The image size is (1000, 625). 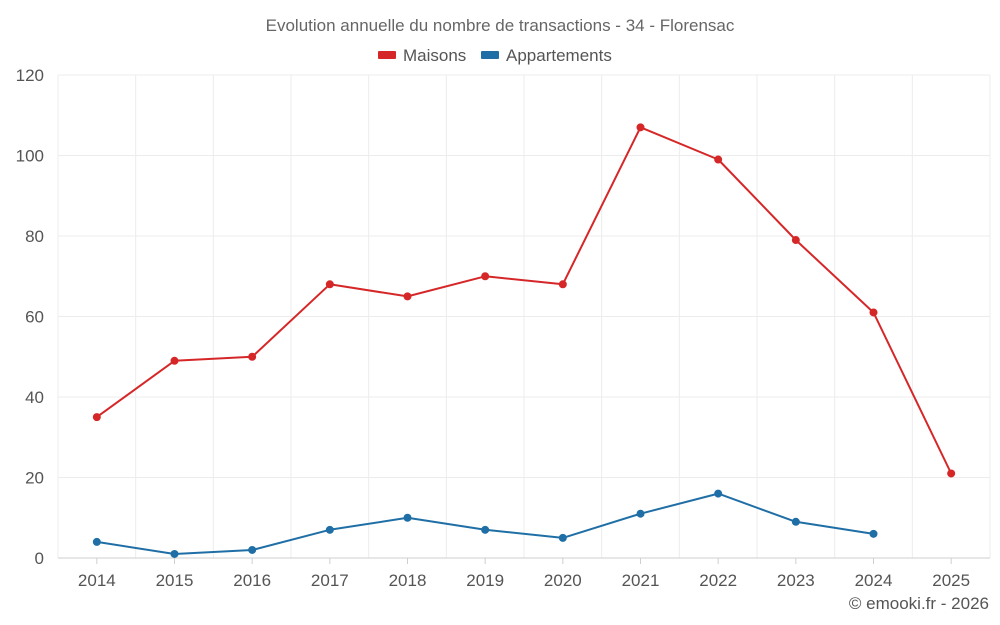 What do you see at coordinates (919, 603) in the screenshot?
I see `credit-text: © emooki.fr - 2026` at bounding box center [919, 603].